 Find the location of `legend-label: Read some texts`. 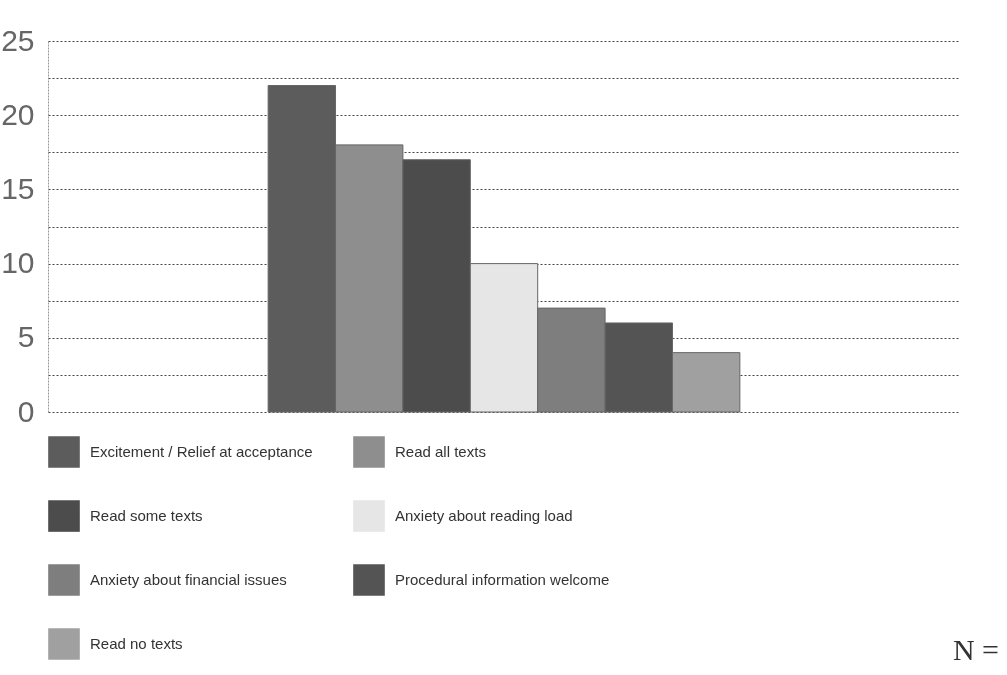

legend-label: Read some texts is located at coordinates (146, 515).